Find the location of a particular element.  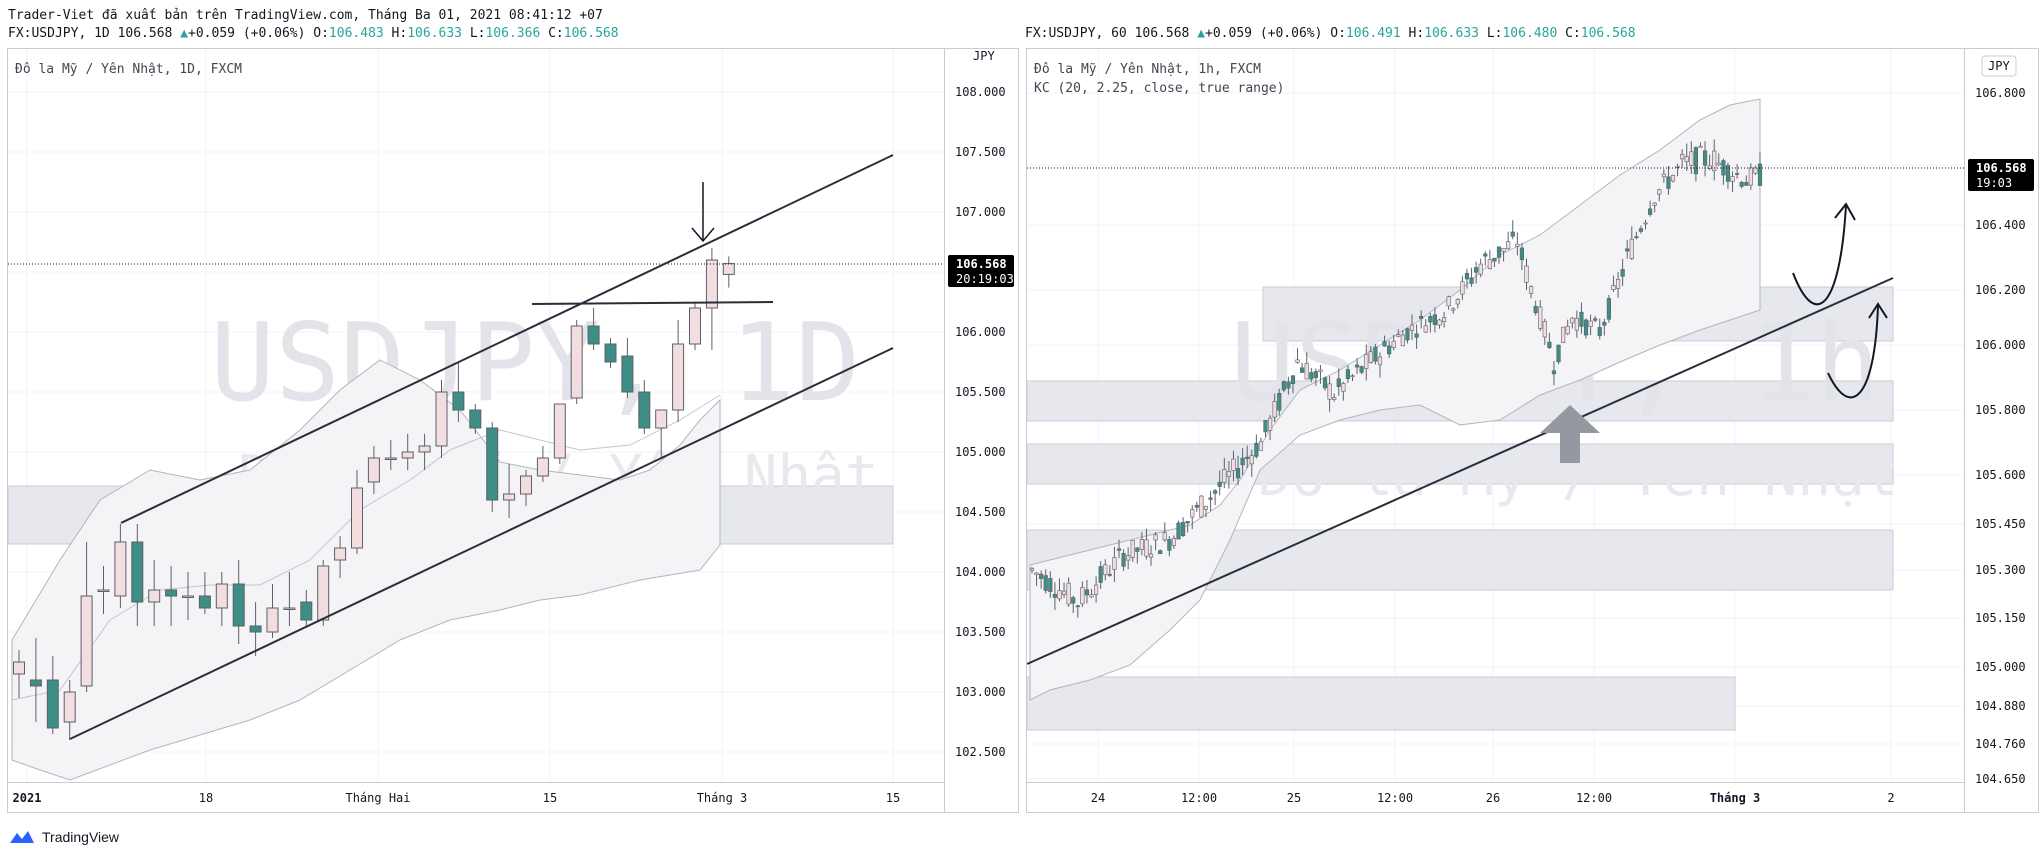

left-y-tick: 102.500 is located at coordinates (980, 752).